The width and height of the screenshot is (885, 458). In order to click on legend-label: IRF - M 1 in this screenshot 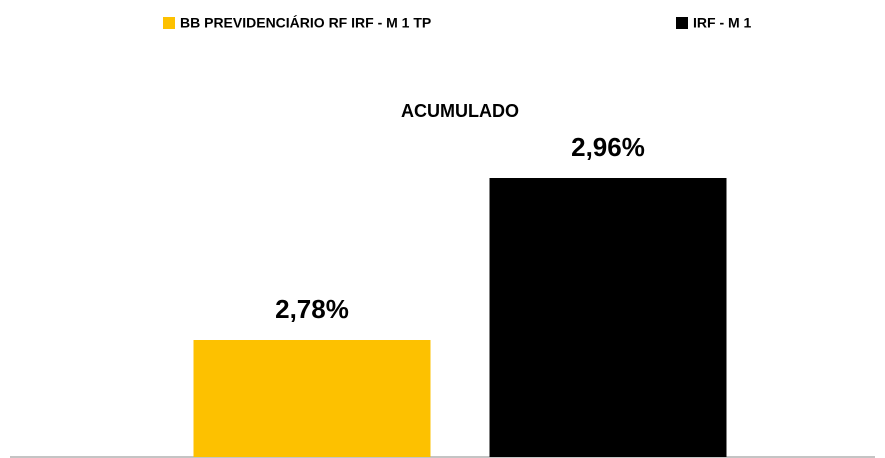, I will do `click(722, 23)`.